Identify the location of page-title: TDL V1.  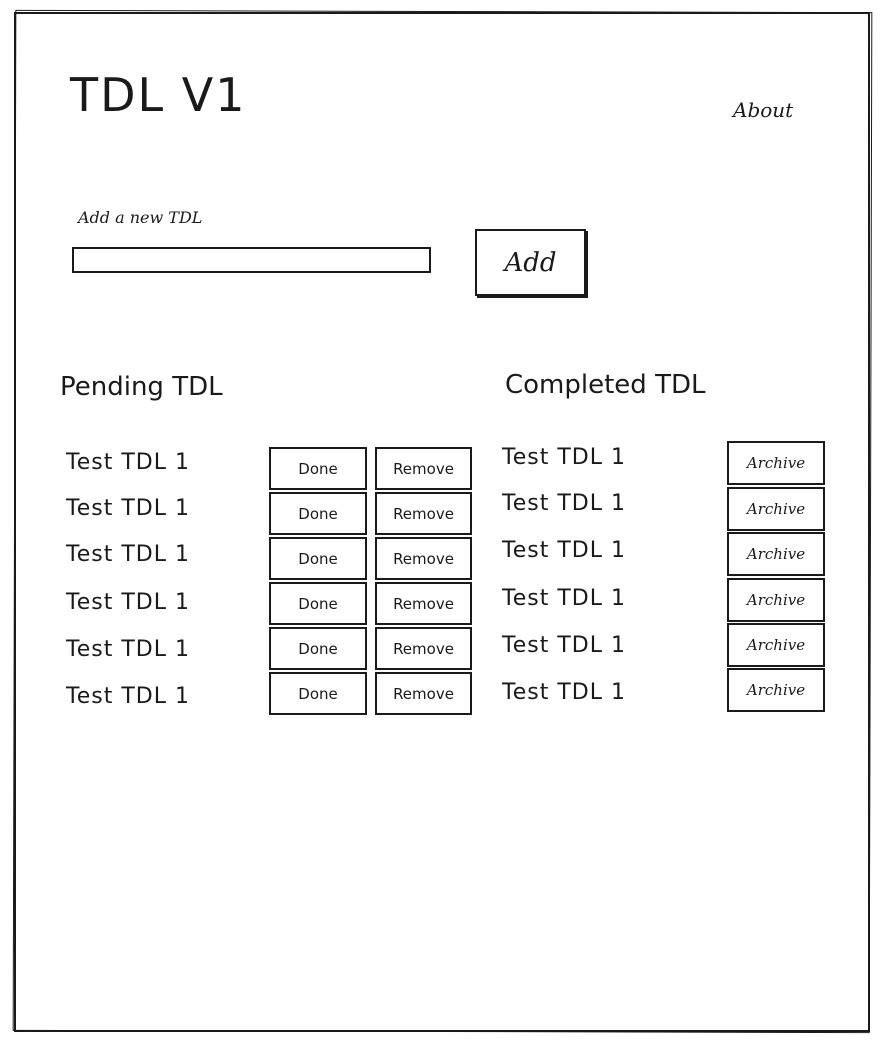
(158, 95).